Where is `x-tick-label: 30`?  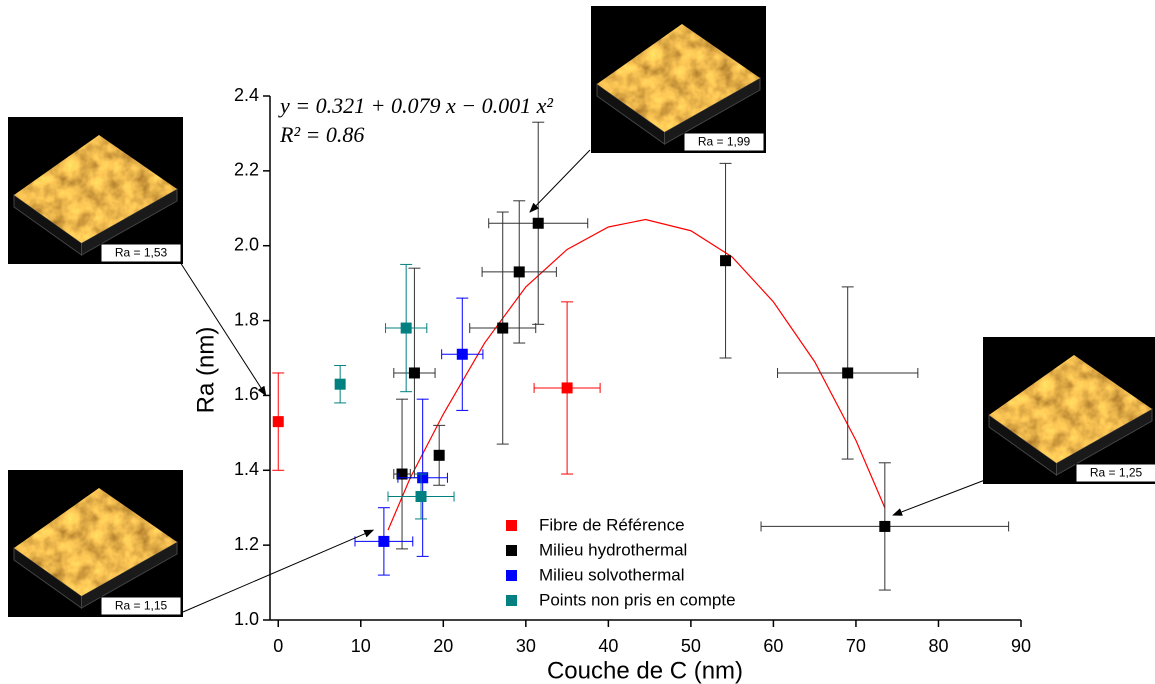
x-tick-label: 30 is located at coordinates (526, 646).